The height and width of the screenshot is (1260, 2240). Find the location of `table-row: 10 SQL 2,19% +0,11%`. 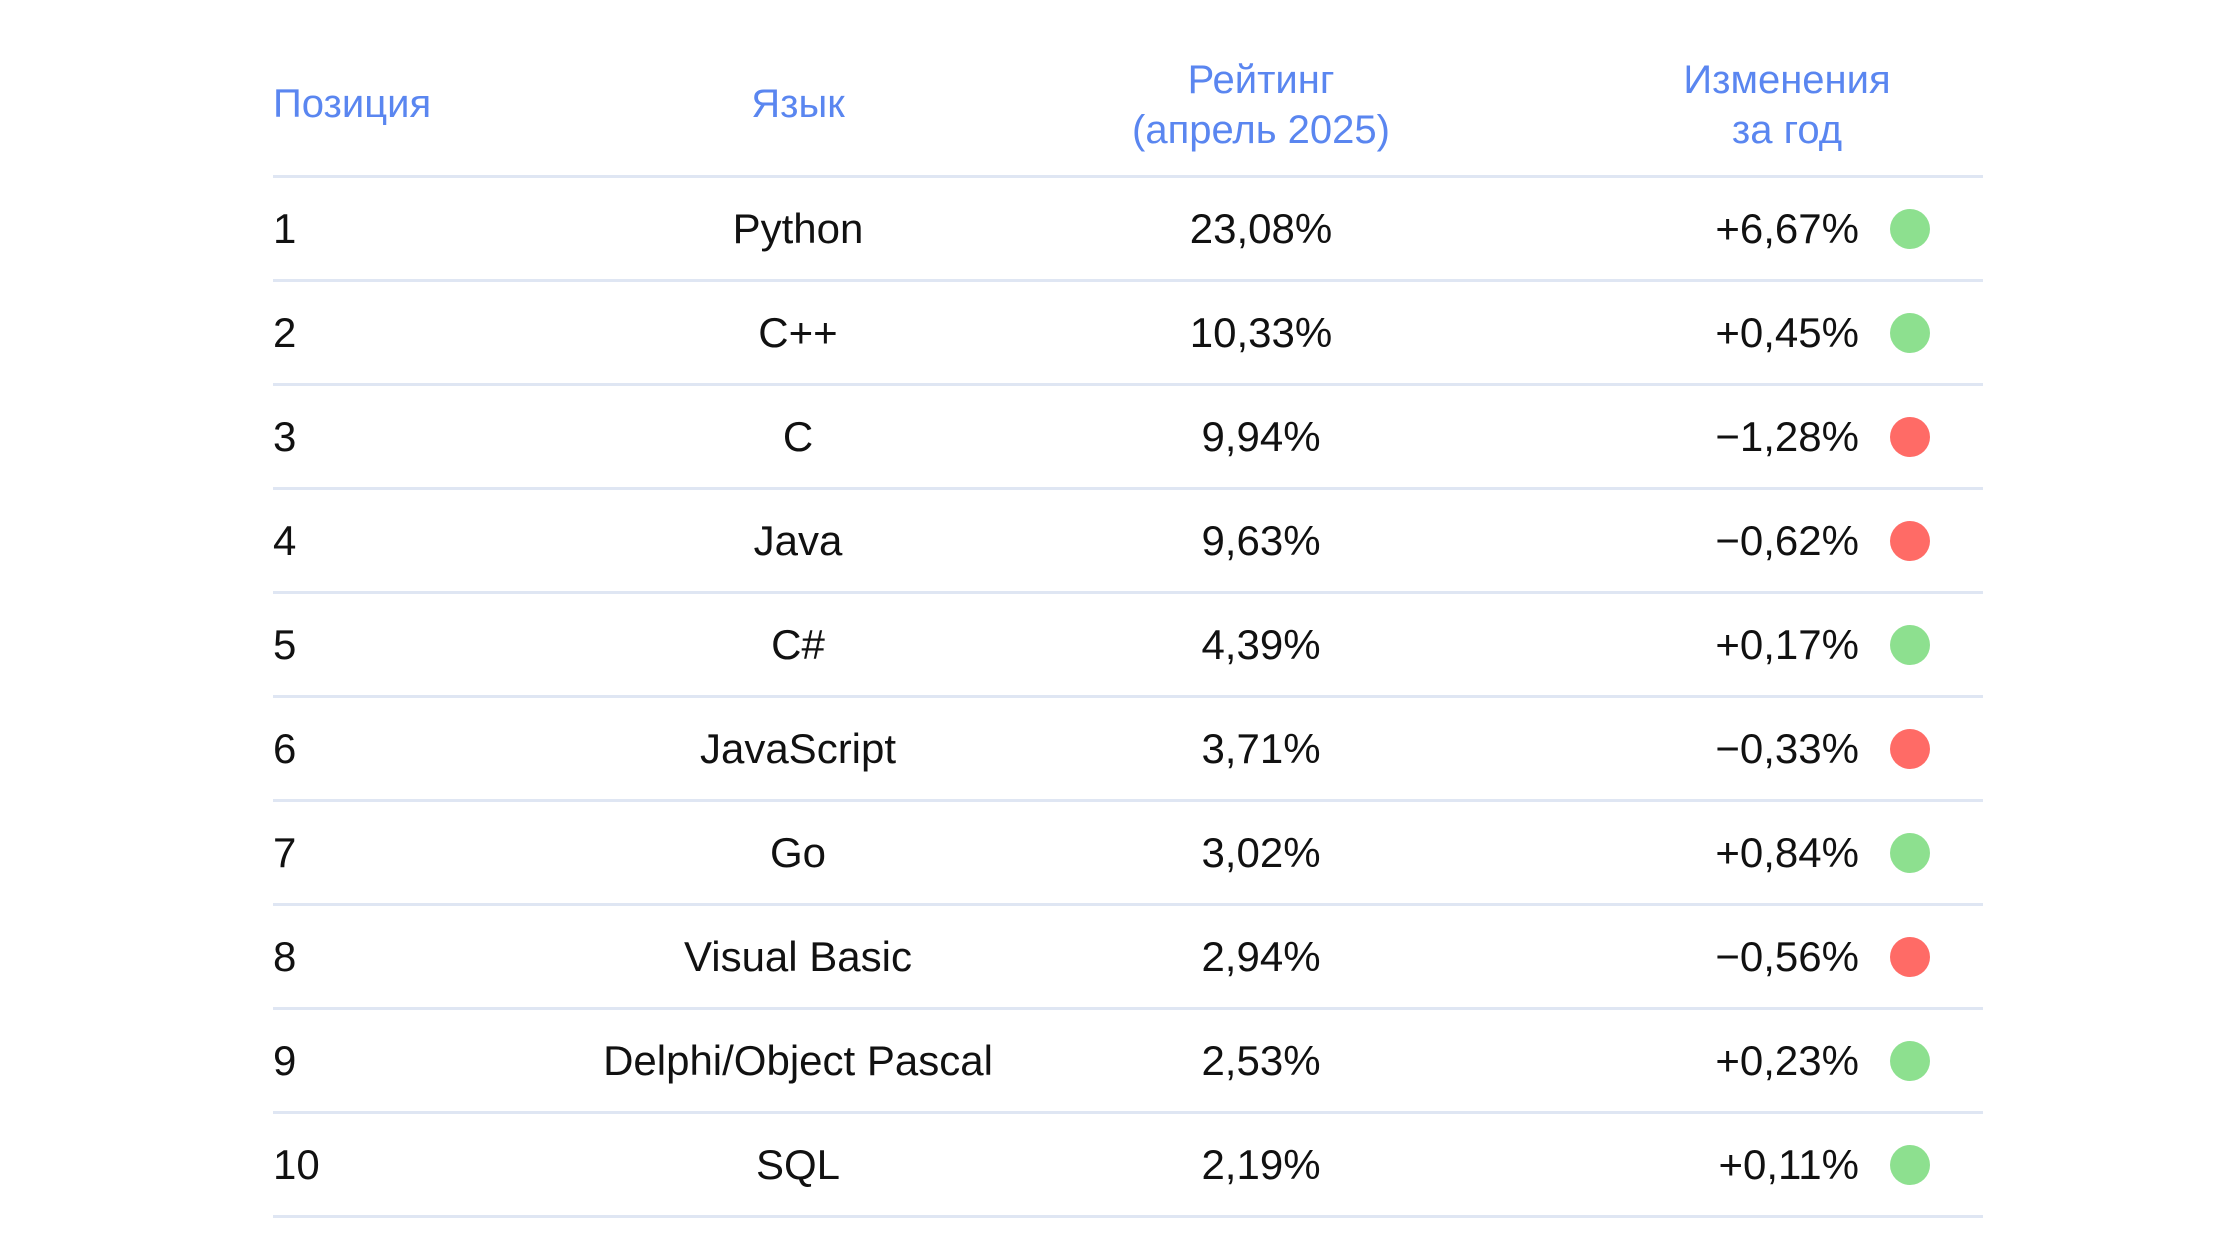

table-row: 10 SQL 2,19% +0,11% is located at coordinates (1128, 1166).